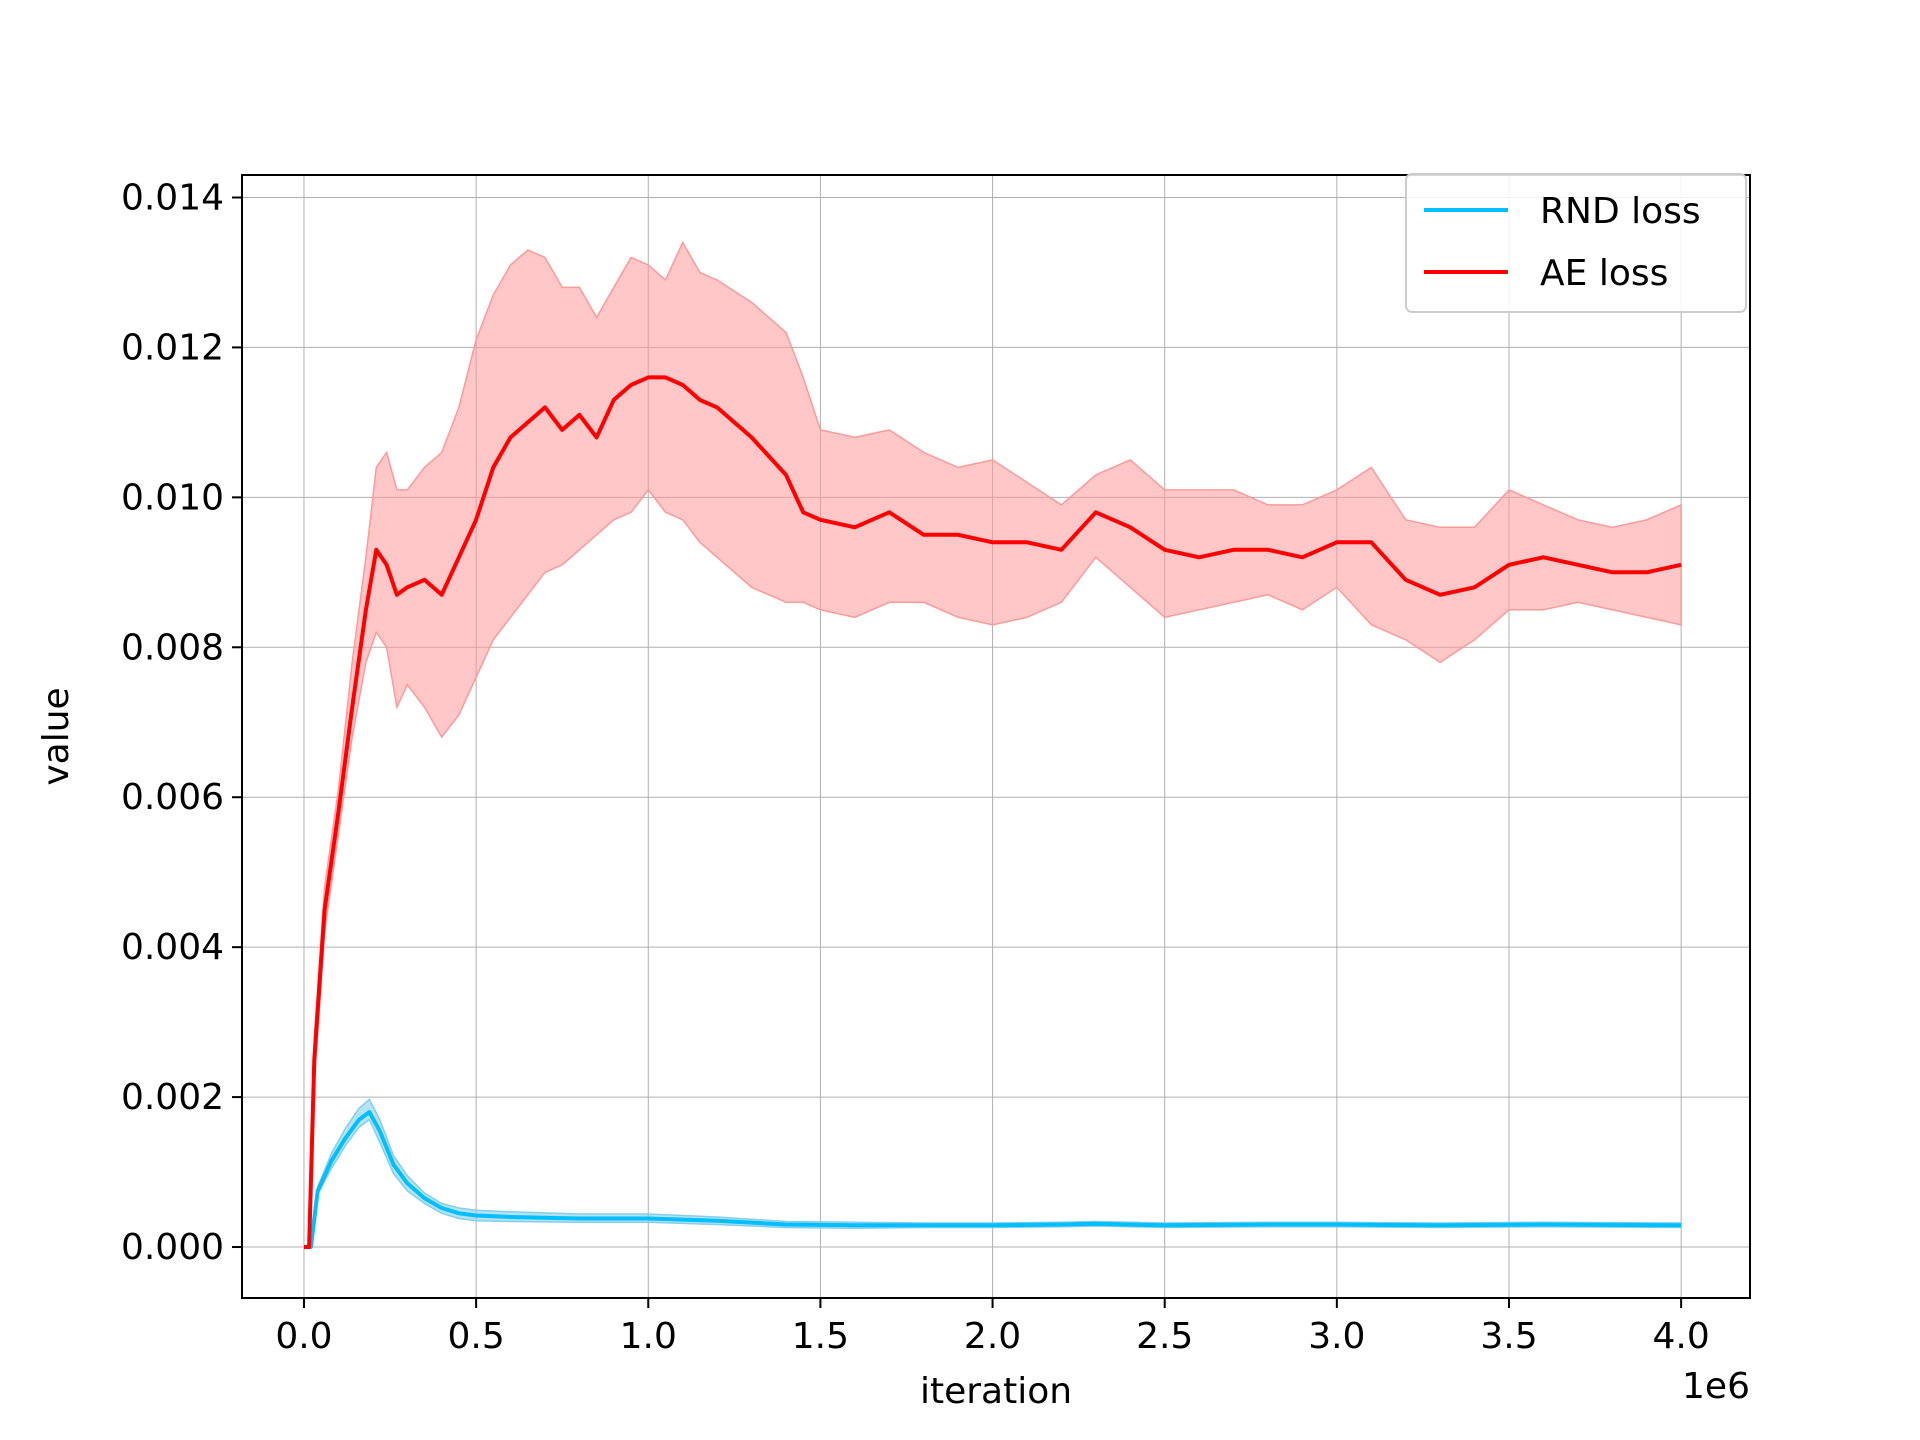 This screenshot has width=1920, height=1440. I want to click on x-tick-label: 1.5, so click(820, 1336).